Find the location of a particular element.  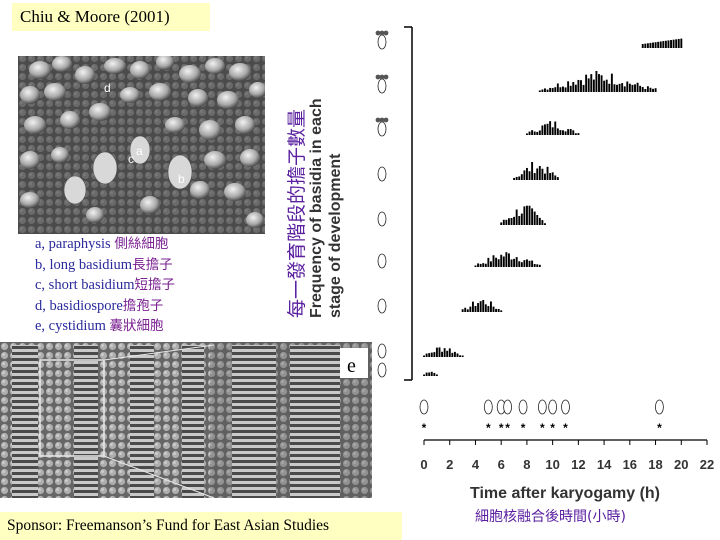

legend-cjk: 側絲細胞 is located at coordinates (141, 244).